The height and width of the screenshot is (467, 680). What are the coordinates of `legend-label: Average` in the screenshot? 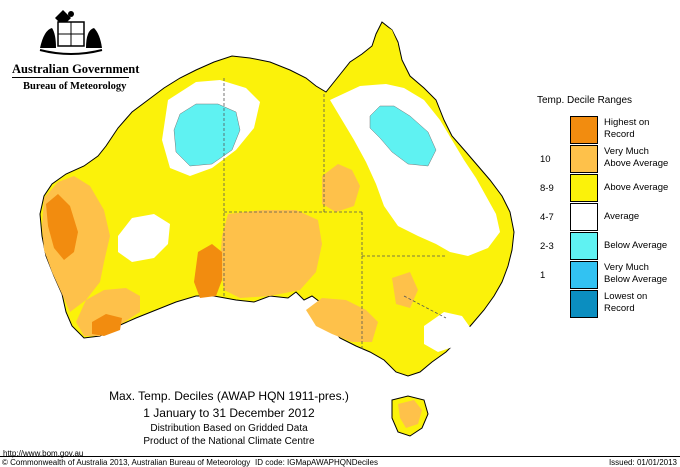 It's located at (622, 216).